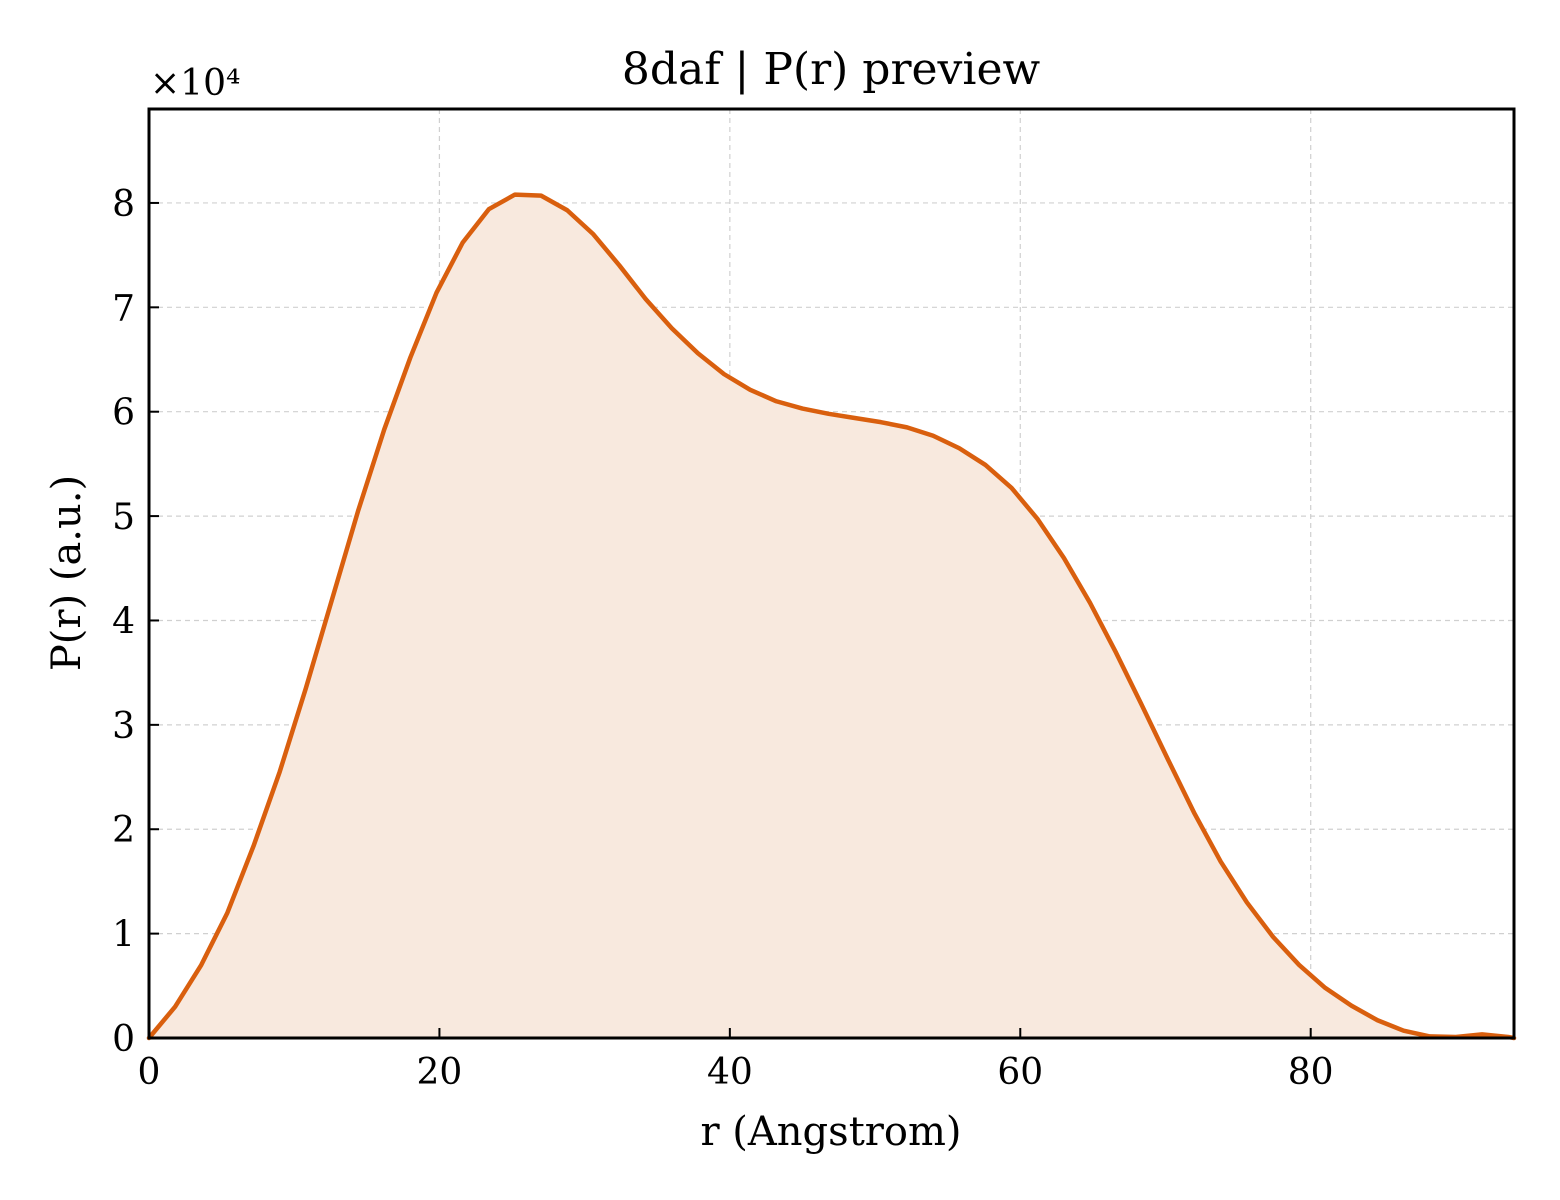  Describe the element at coordinates (830, 1132) in the screenshot. I see `x-axis-label: r (Angstrom)` at that location.